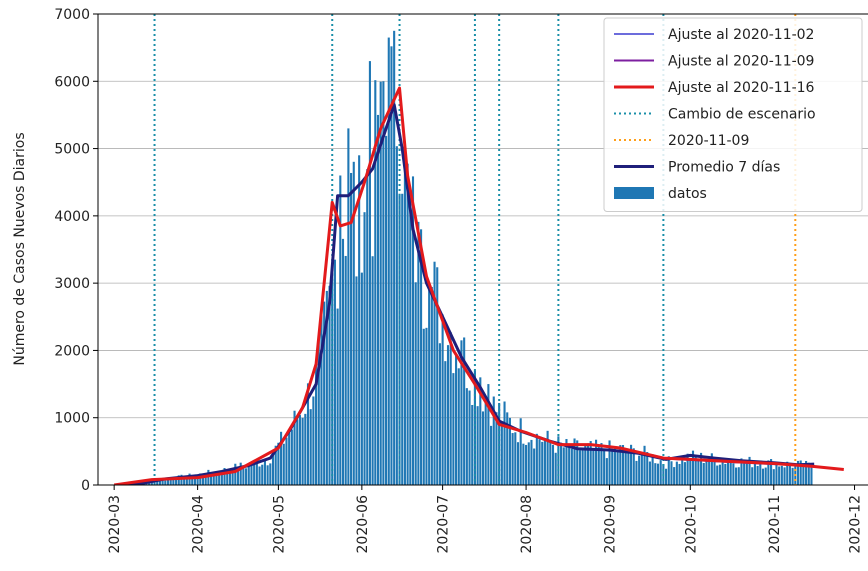  I want to click on x-tick-label: 2020-10, so click(691, 524).